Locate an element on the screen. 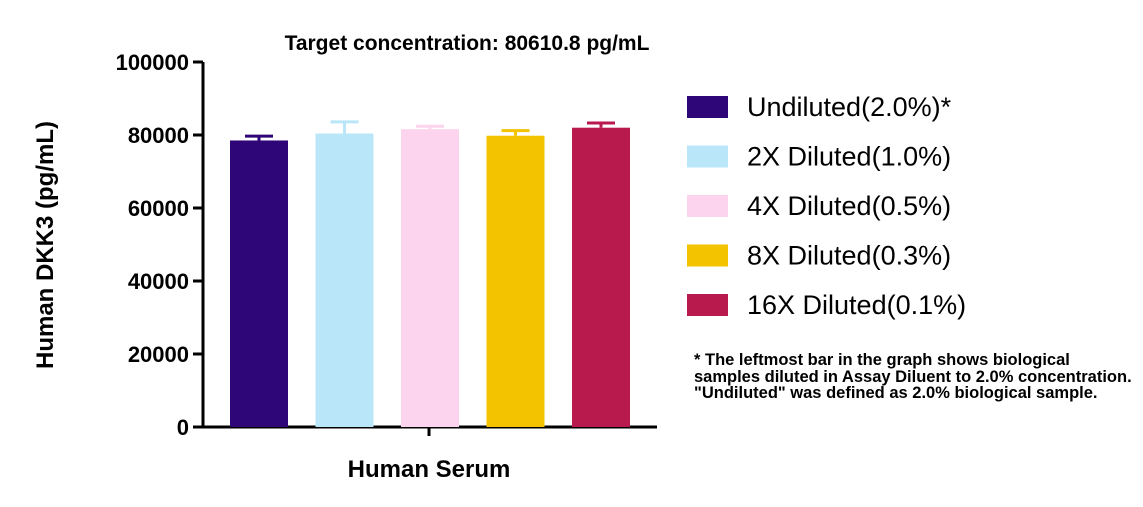 This screenshot has width=1143, height=507. y-tick-label: 0 is located at coordinates (183, 427).